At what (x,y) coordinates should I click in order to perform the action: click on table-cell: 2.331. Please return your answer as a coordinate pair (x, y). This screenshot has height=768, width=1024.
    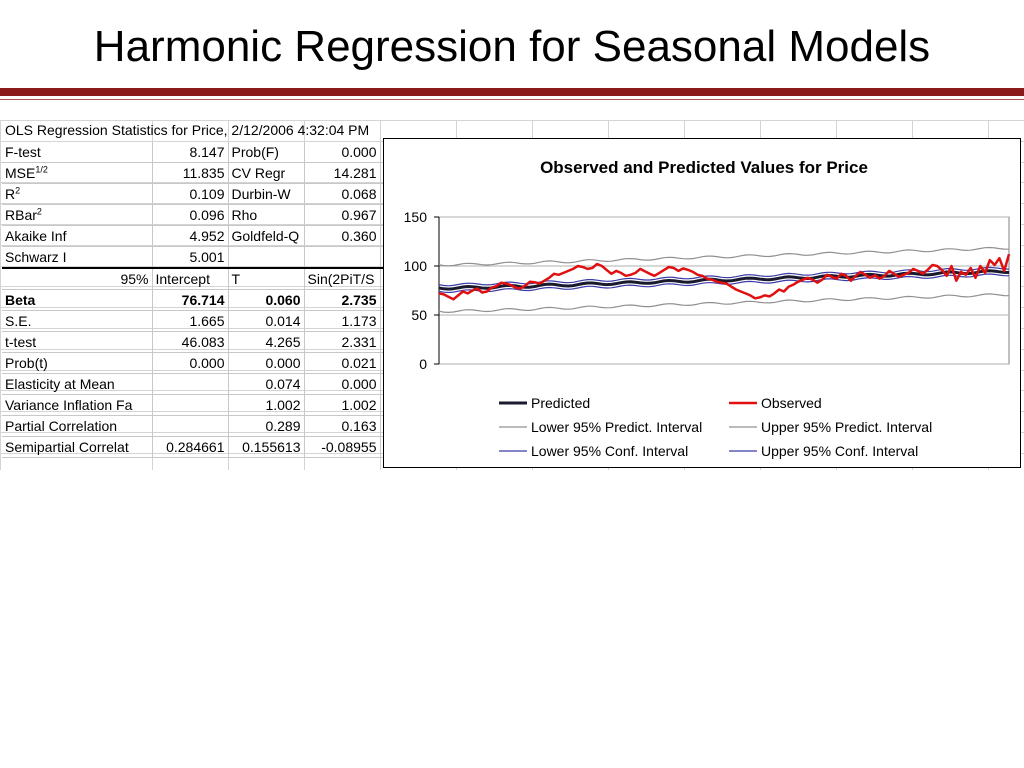
    Looking at the image, I should click on (342, 342).